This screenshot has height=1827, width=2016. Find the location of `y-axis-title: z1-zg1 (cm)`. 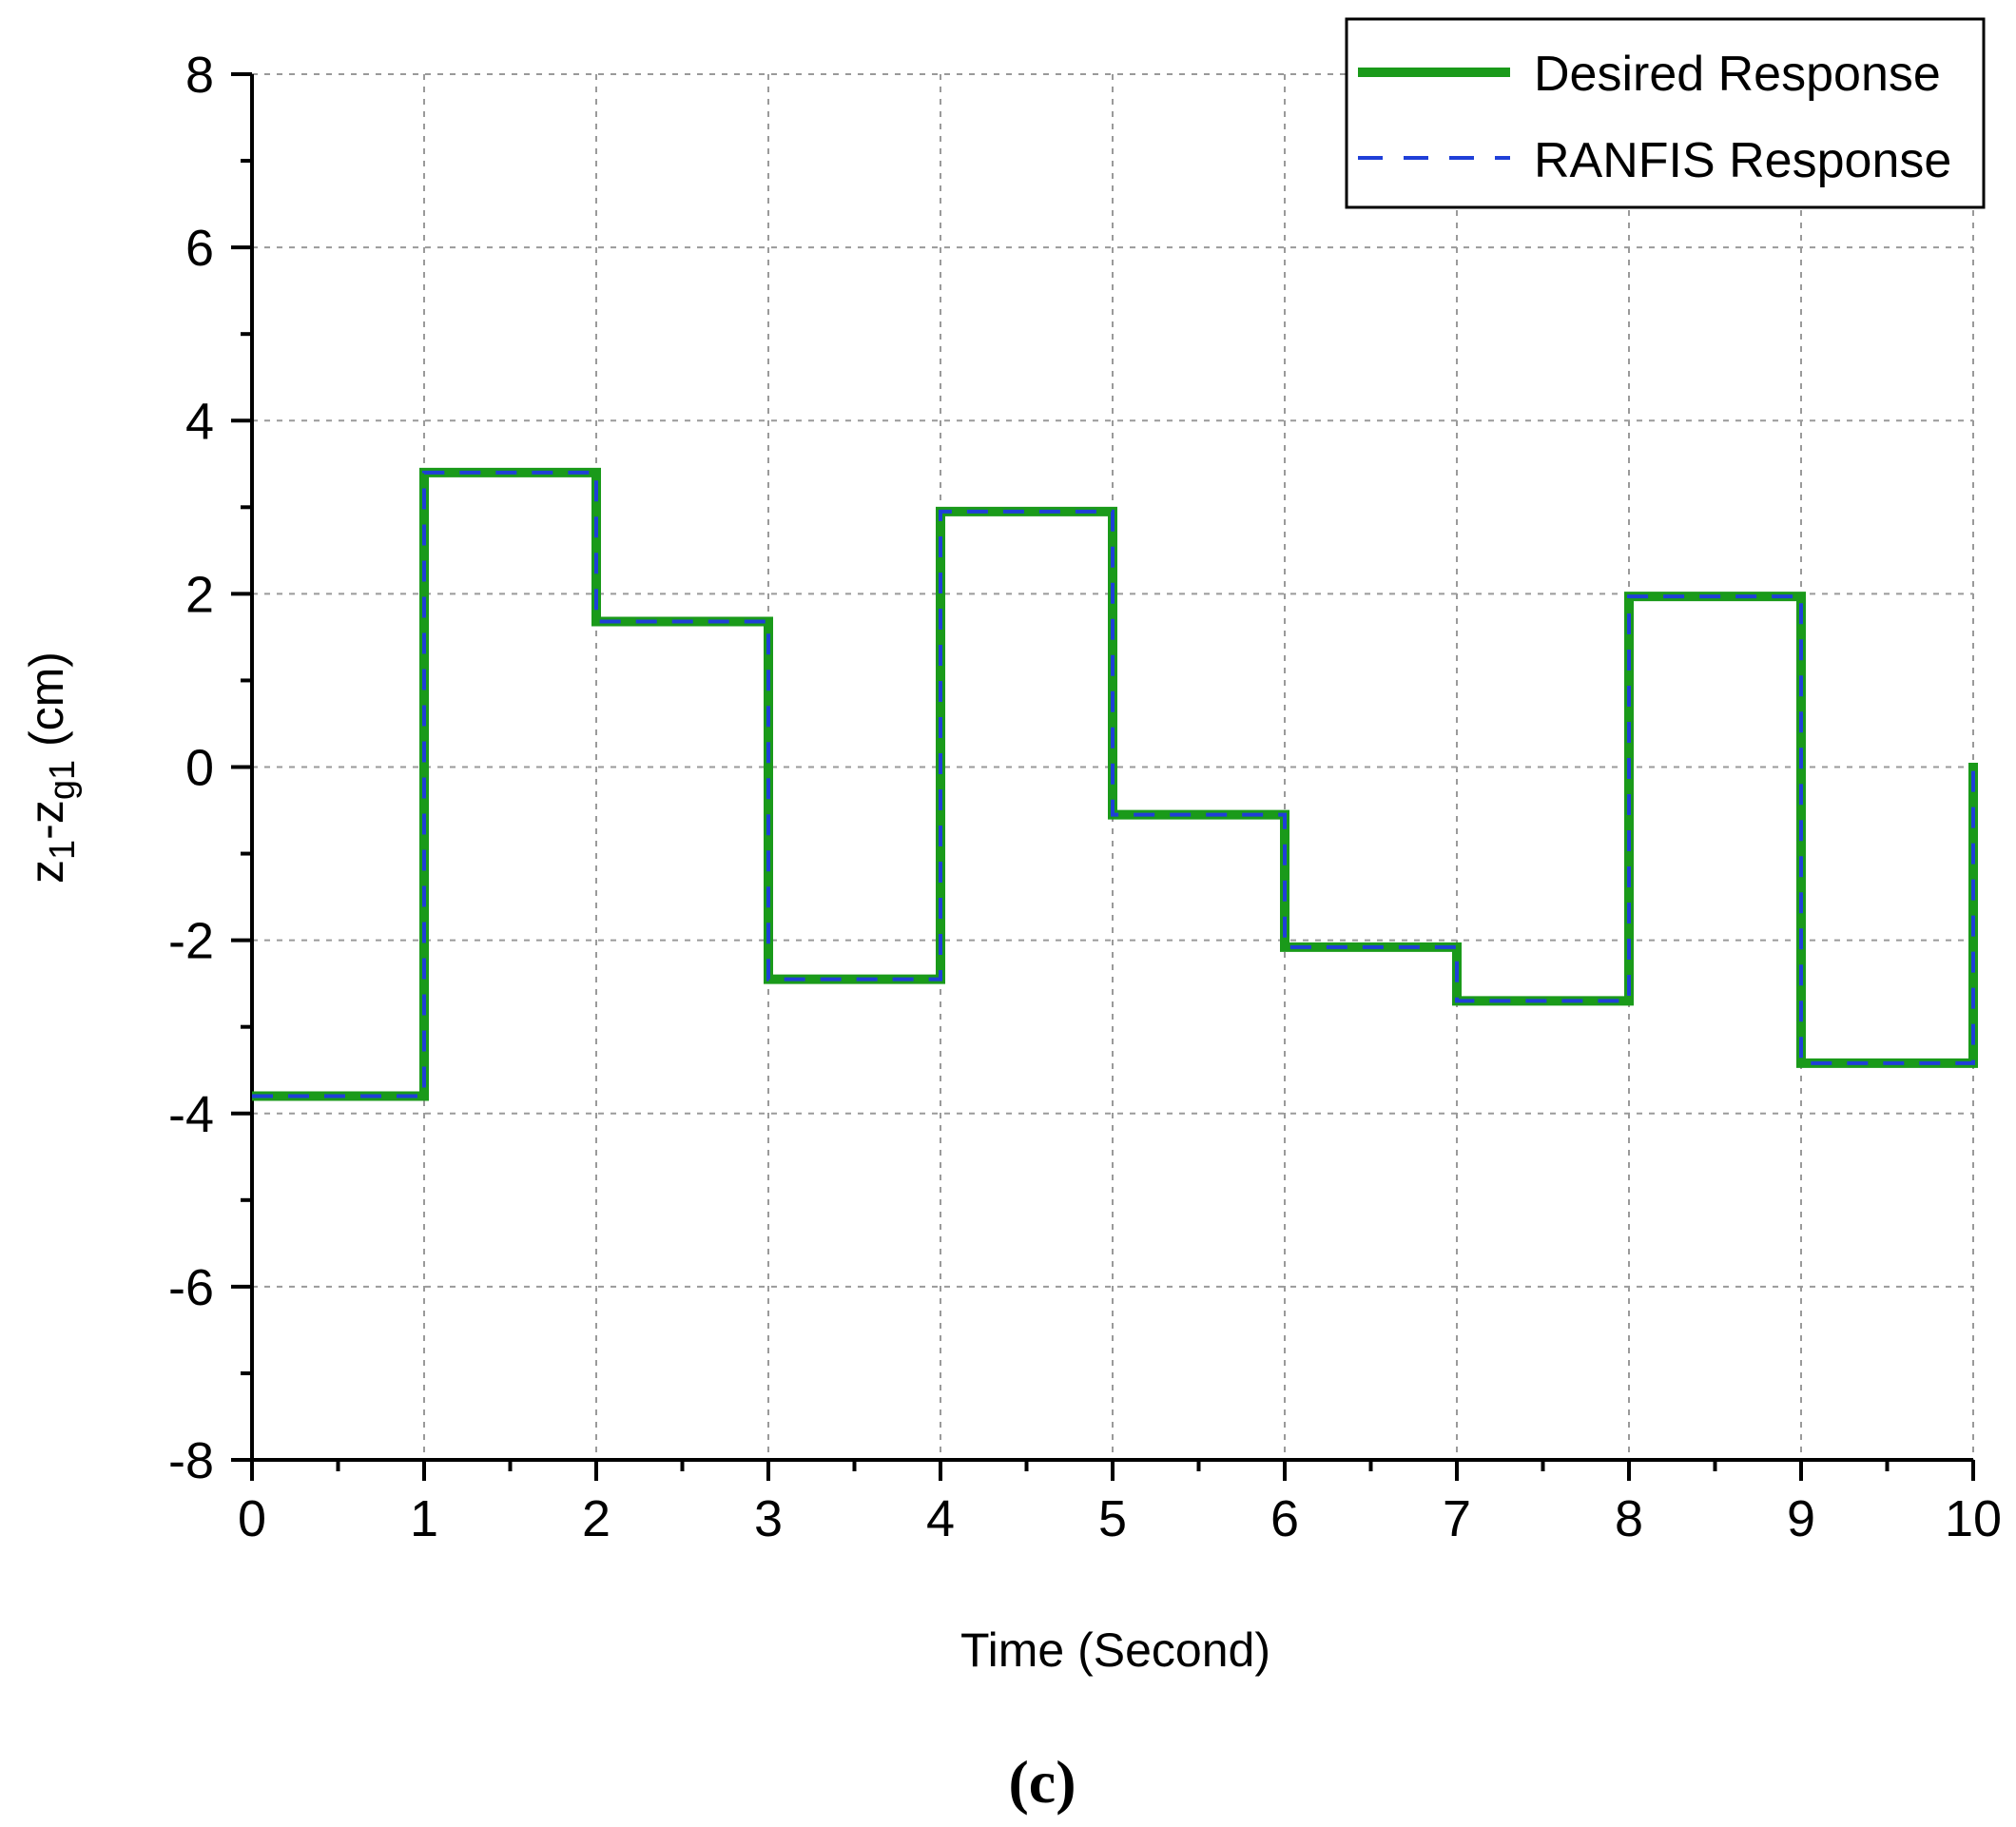

y-axis-title: z1-zg1 (cm) is located at coordinates (51, 767).